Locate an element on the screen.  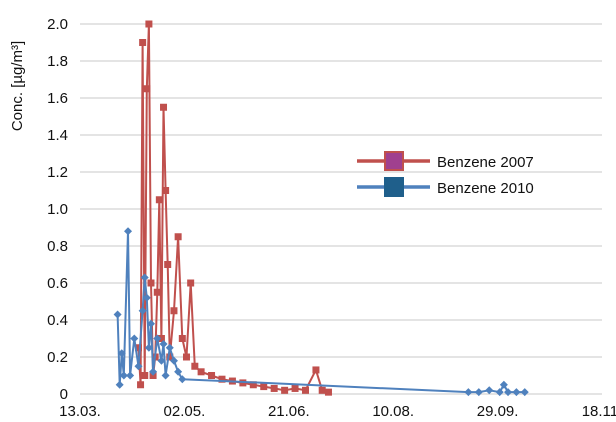
x-tick-label: 21.06. is located at coordinates (289, 411).